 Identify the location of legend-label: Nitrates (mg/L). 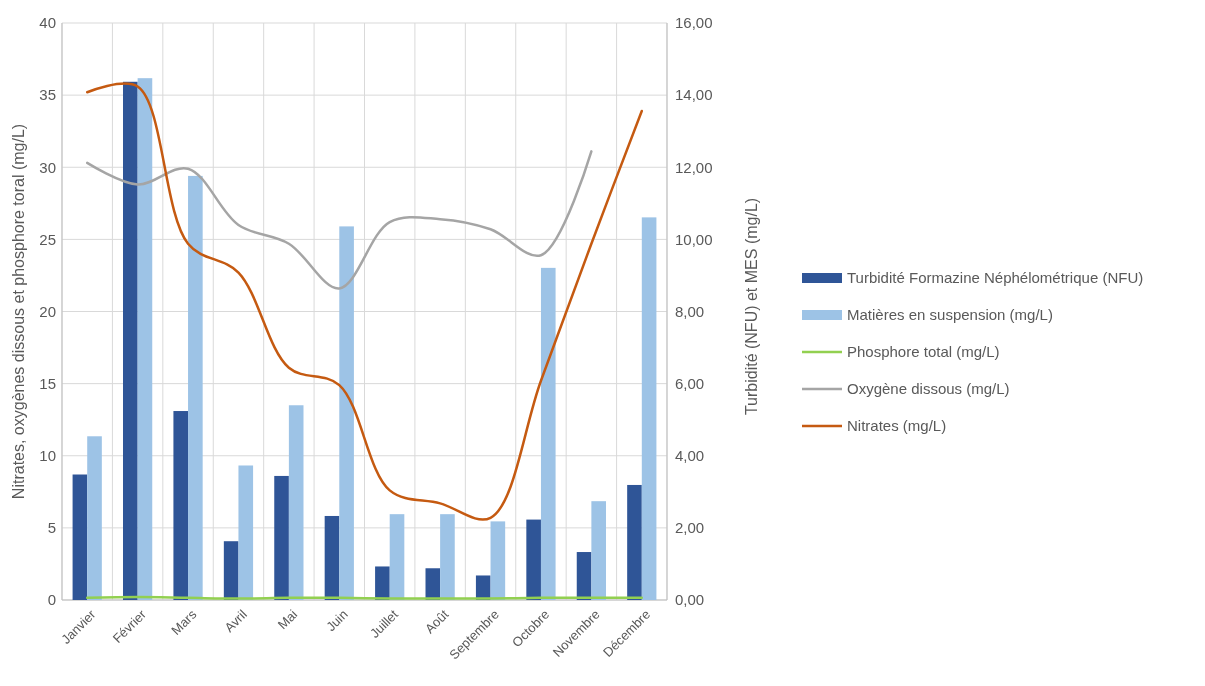
(897, 426).